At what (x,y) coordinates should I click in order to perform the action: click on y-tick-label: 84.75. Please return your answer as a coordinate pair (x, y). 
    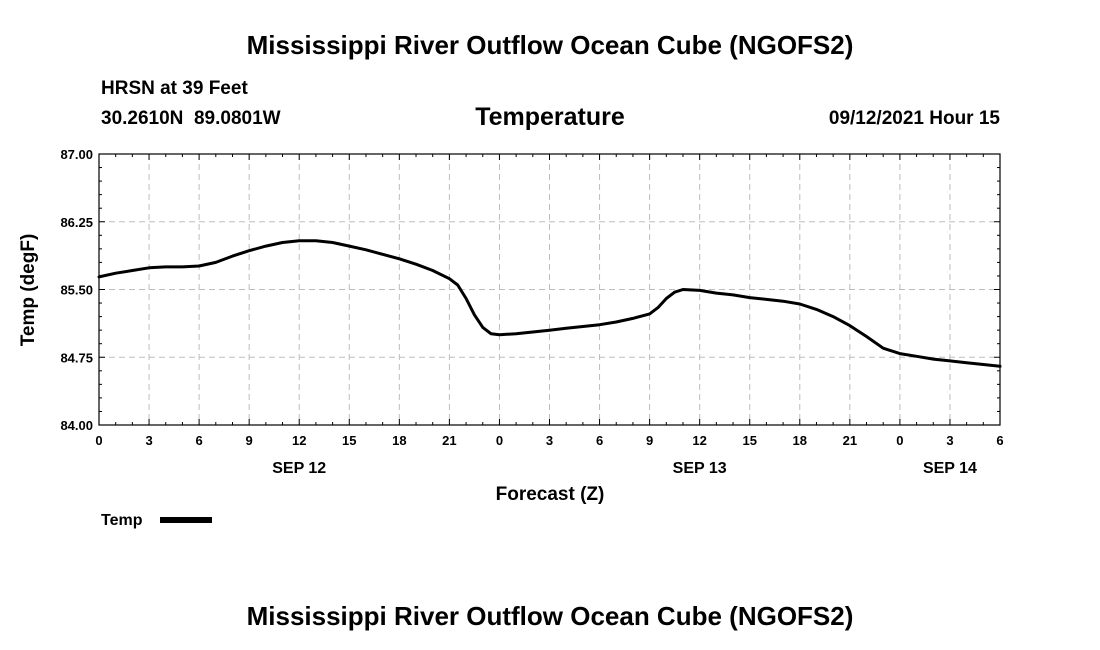
    Looking at the image, I should click on (76, 357).